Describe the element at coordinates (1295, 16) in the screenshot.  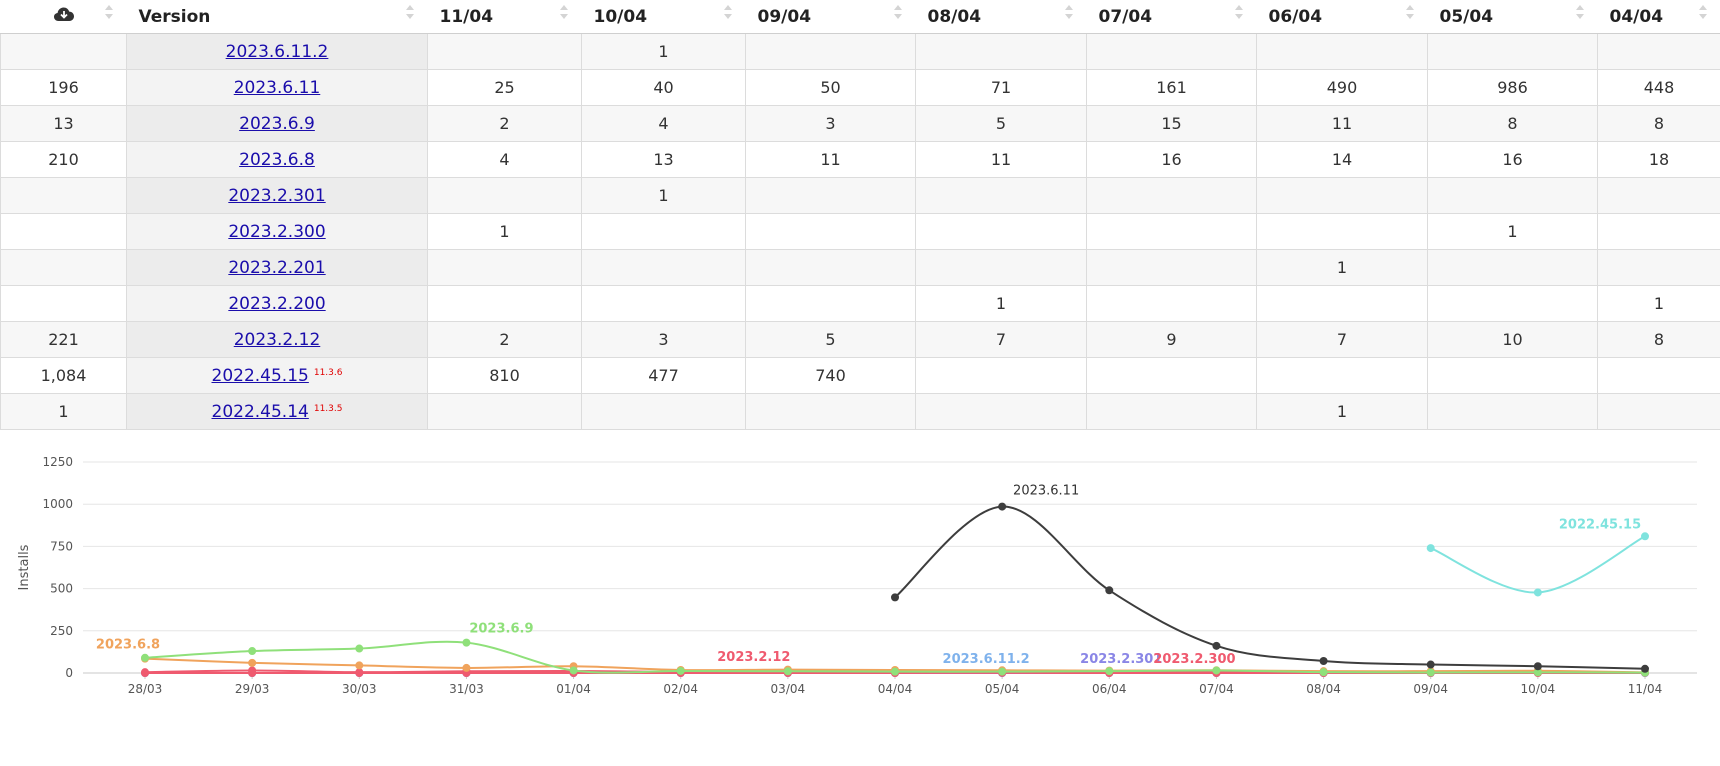
I see `date-header-label: 06/04` at that location.